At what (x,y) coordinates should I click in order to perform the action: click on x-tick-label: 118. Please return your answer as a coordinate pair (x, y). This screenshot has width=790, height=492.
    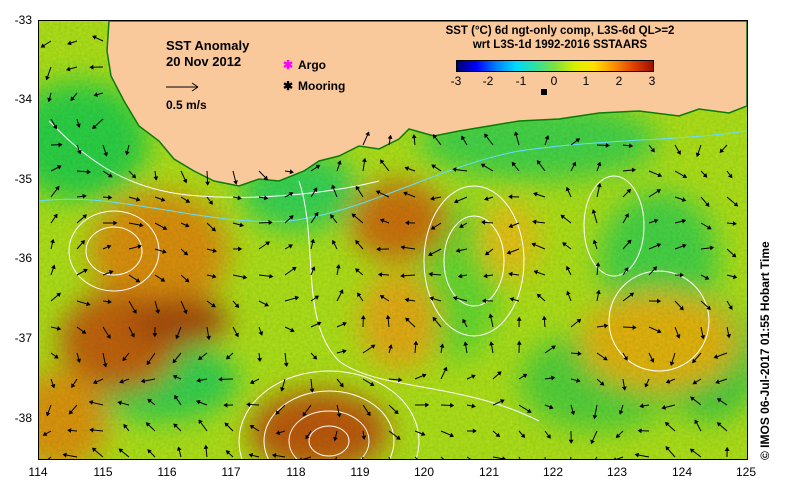
    Looking at the image, I should click on (296, 472).